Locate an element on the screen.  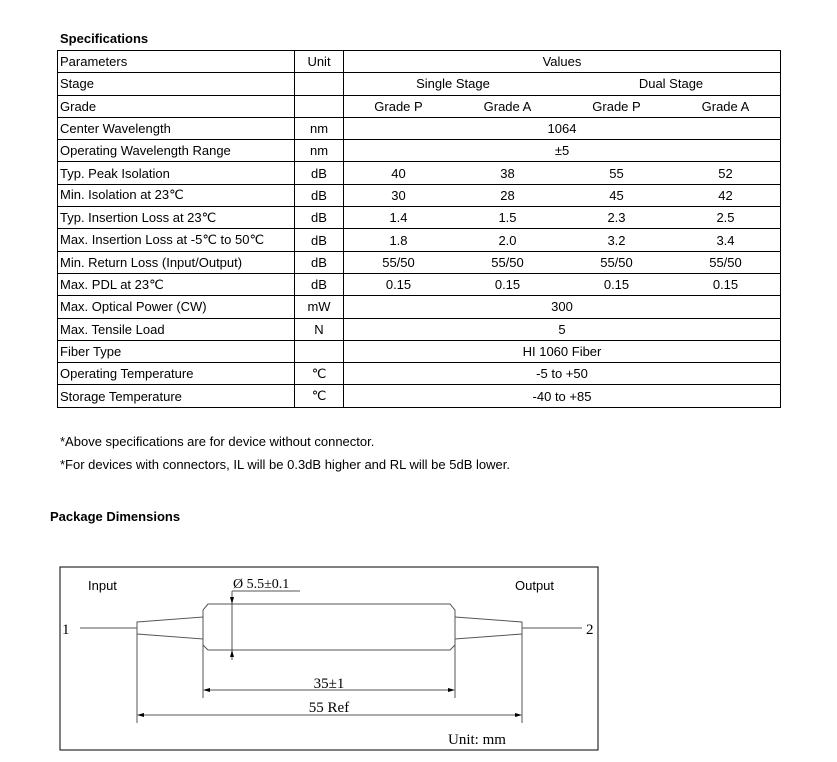
body-length-label: 35±1 is located at coordinates (329, 684).